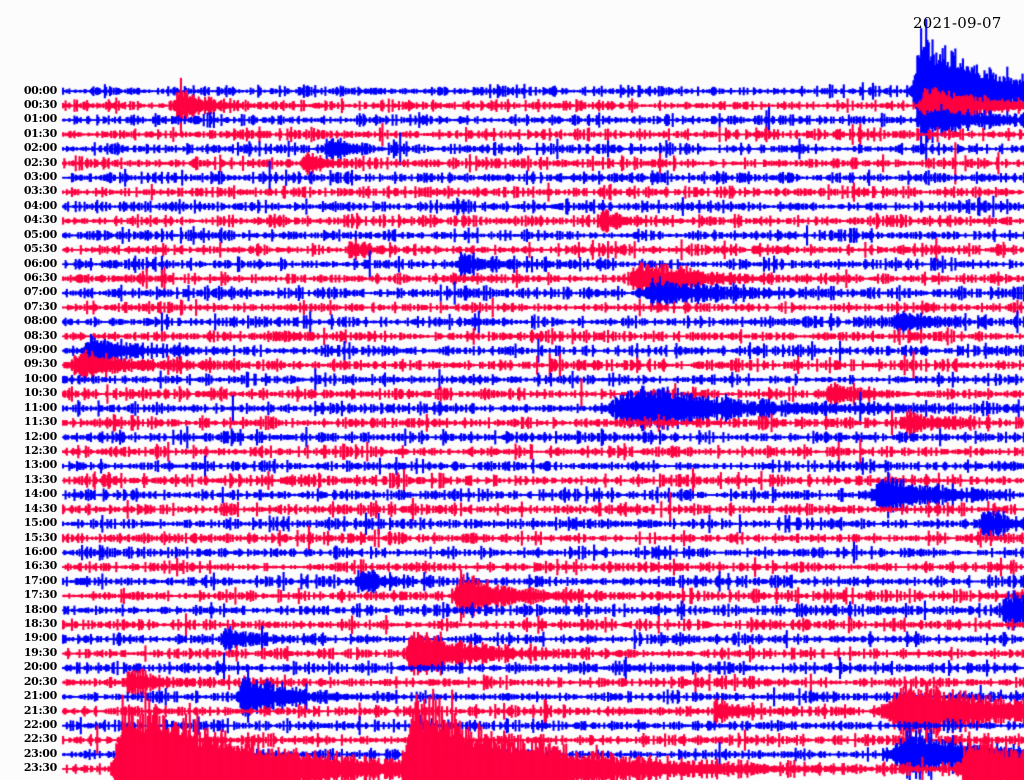 The image size is (1024, 780). I want to click on time-tick-label: 00:30, so click(40, 104).